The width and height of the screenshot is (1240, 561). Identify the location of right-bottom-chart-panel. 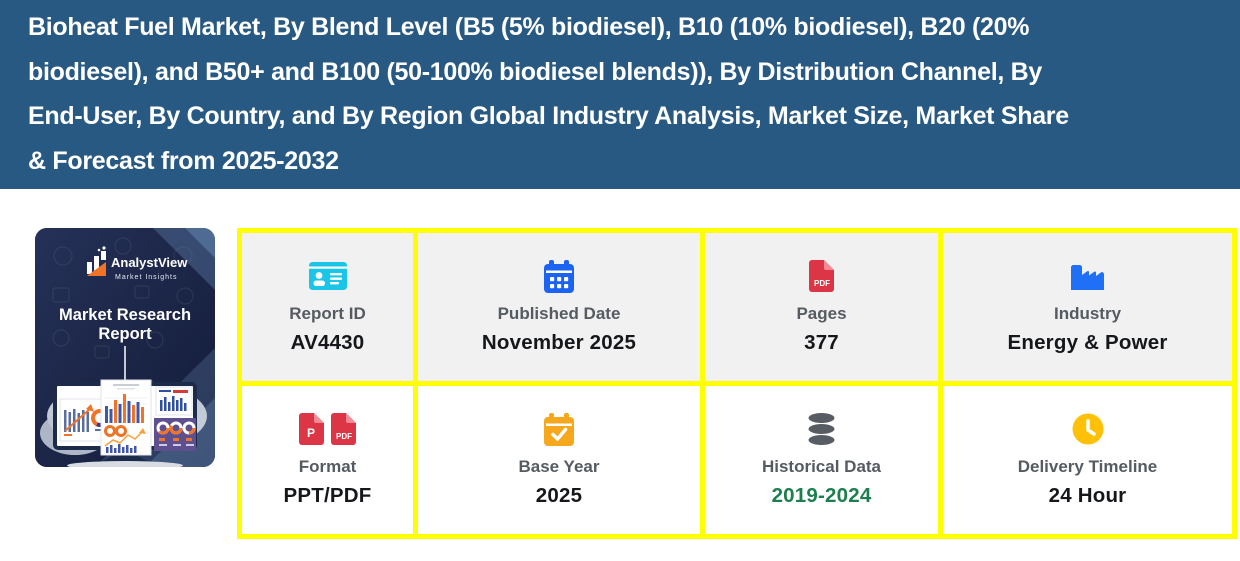
(175, 434).